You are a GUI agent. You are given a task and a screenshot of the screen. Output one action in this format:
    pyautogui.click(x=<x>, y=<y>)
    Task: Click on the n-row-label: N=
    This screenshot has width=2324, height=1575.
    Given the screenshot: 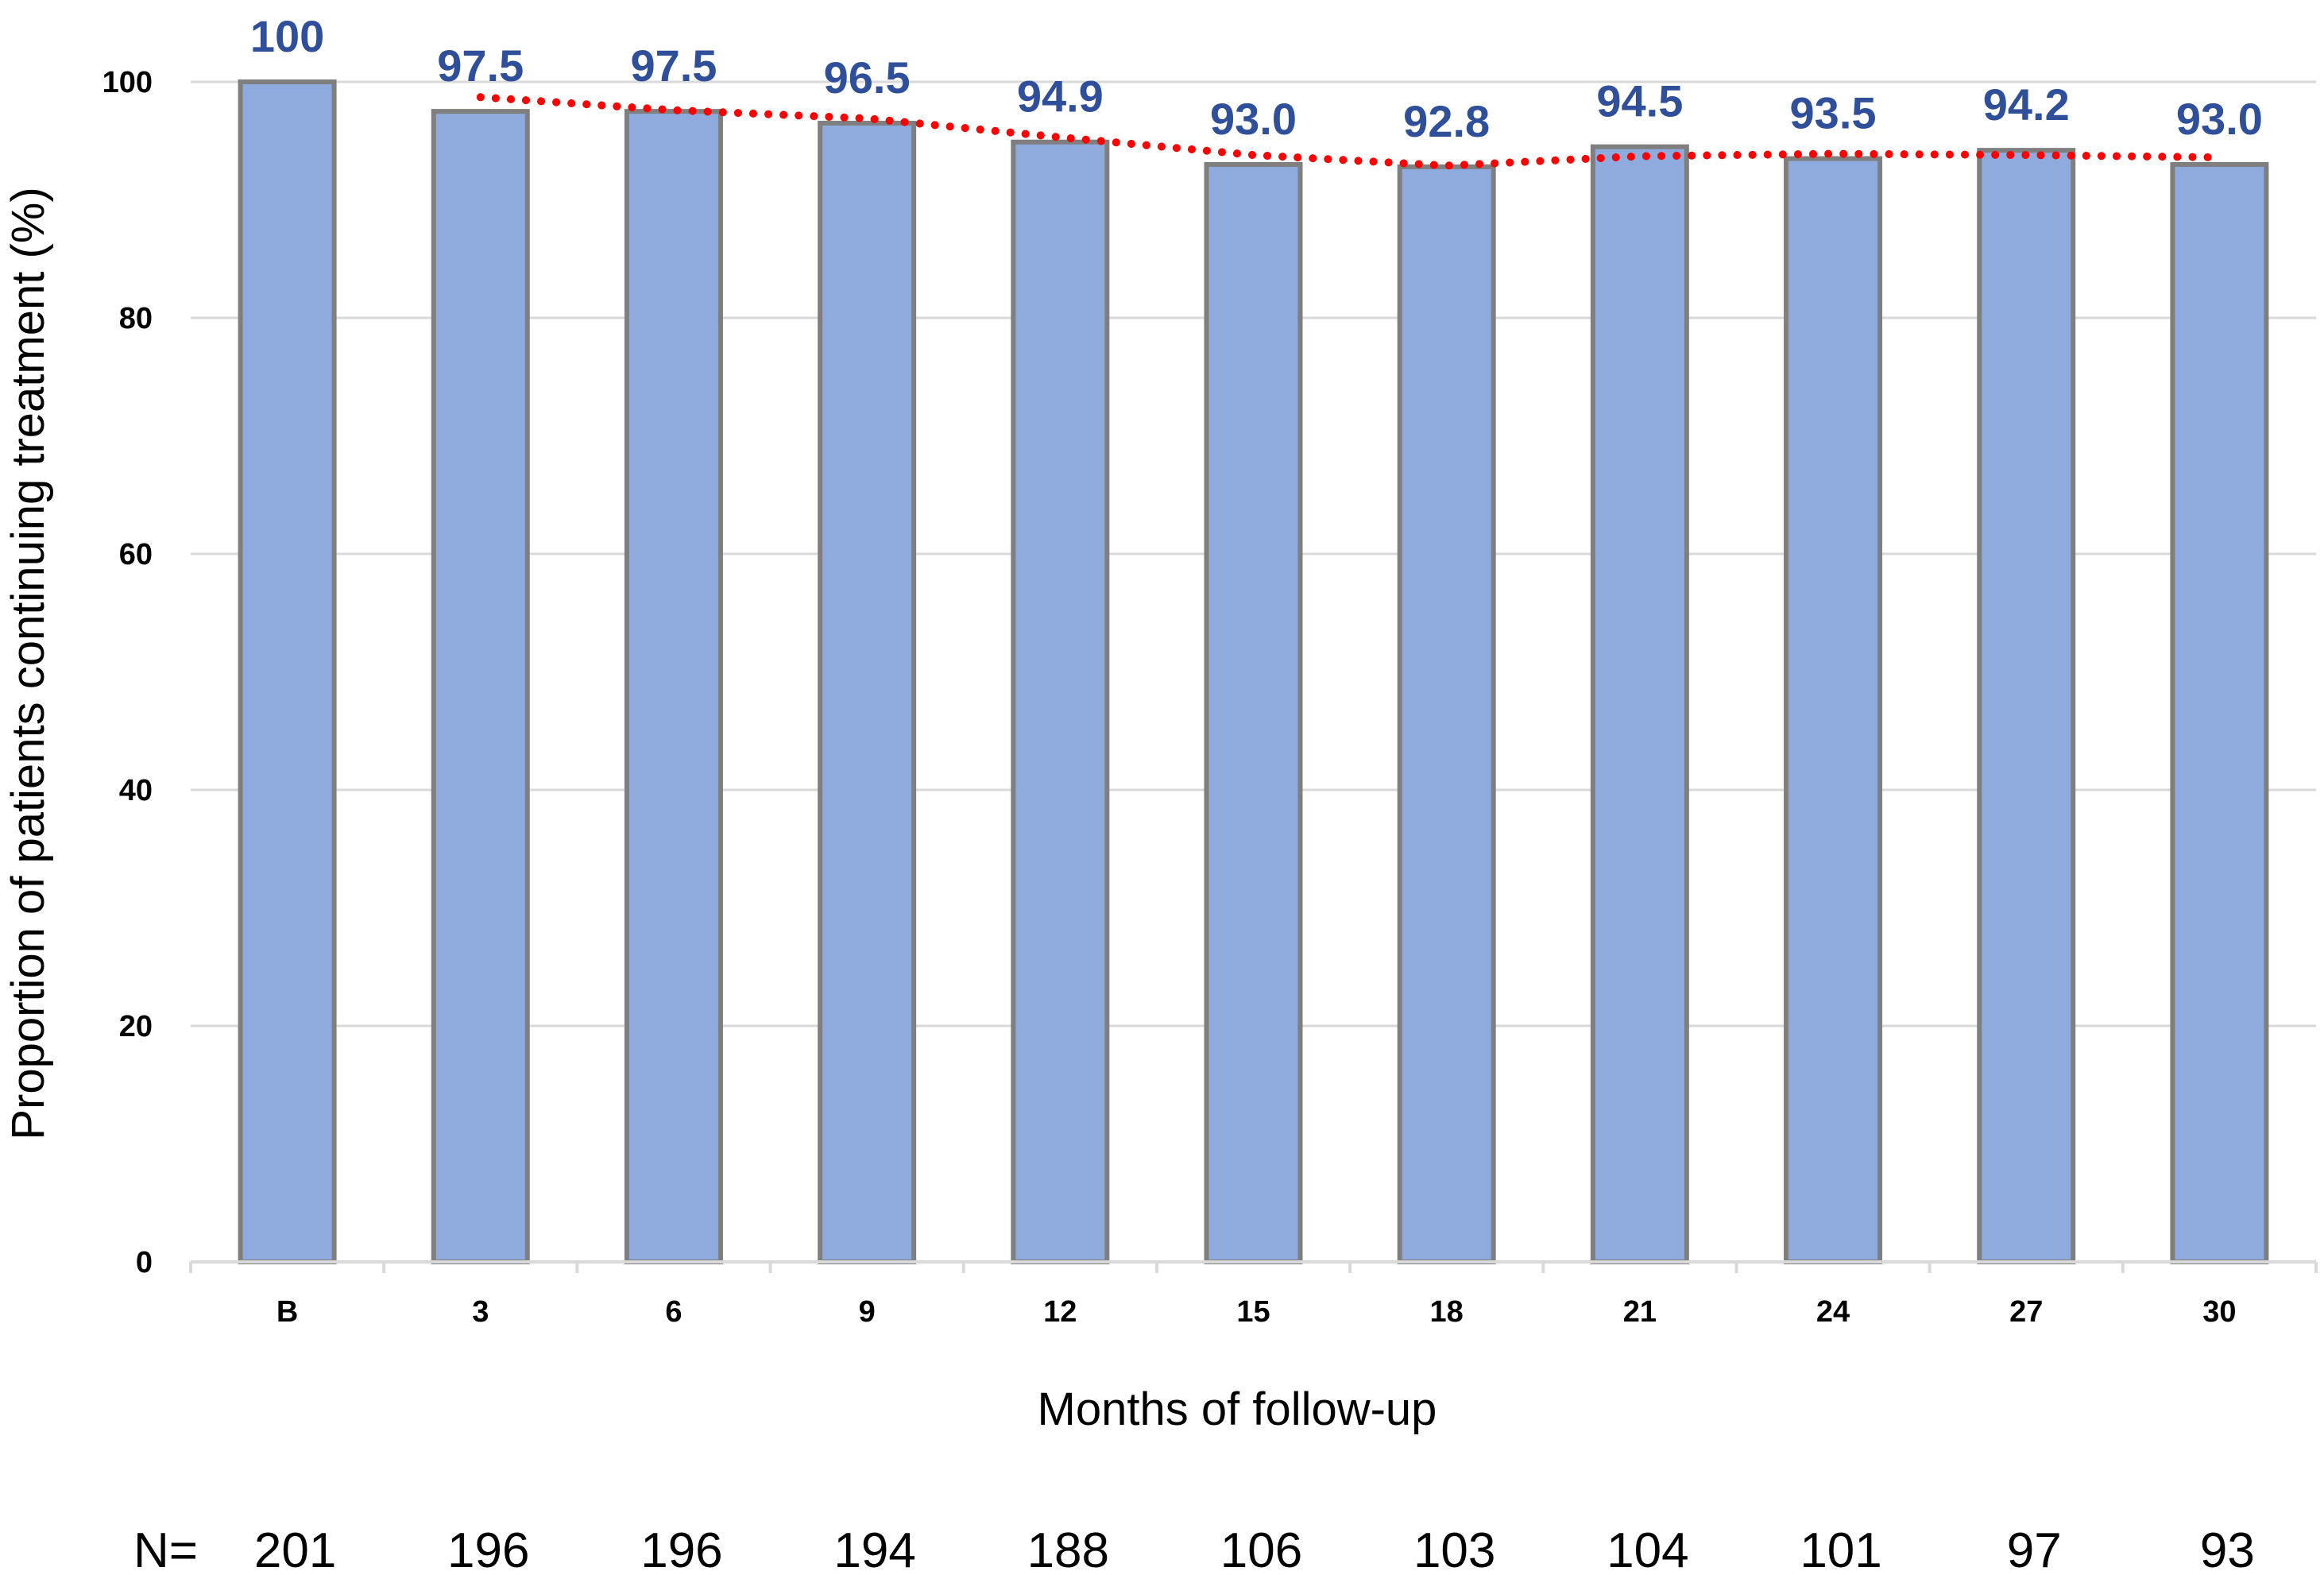 What is the action you would take?
    pyautogui.click(x=165, y=1549)
    